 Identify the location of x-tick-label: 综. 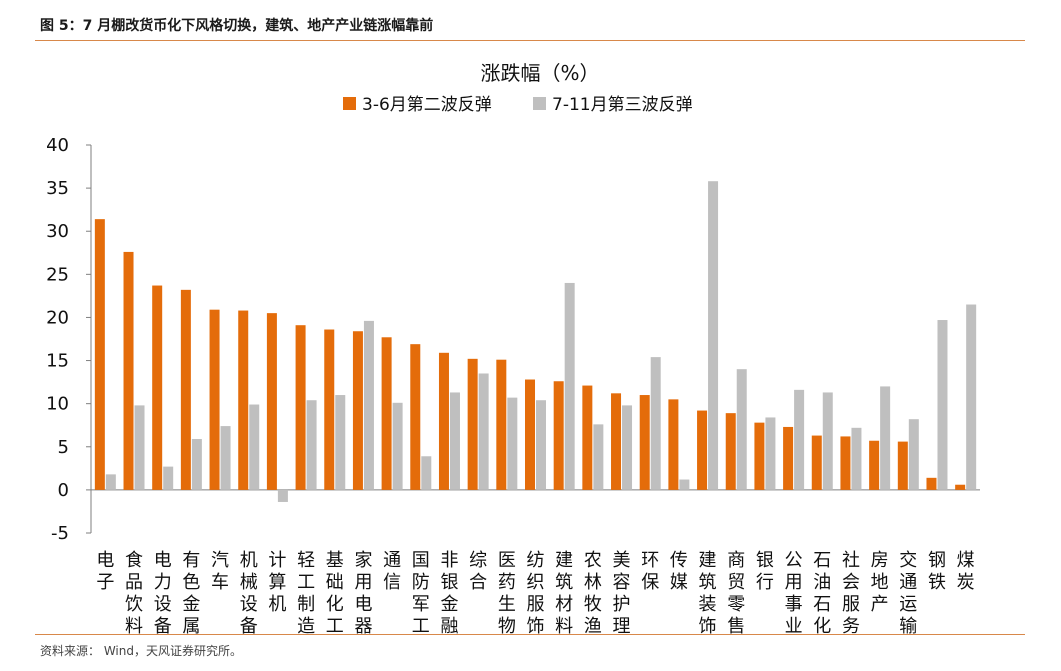
(478, 560).